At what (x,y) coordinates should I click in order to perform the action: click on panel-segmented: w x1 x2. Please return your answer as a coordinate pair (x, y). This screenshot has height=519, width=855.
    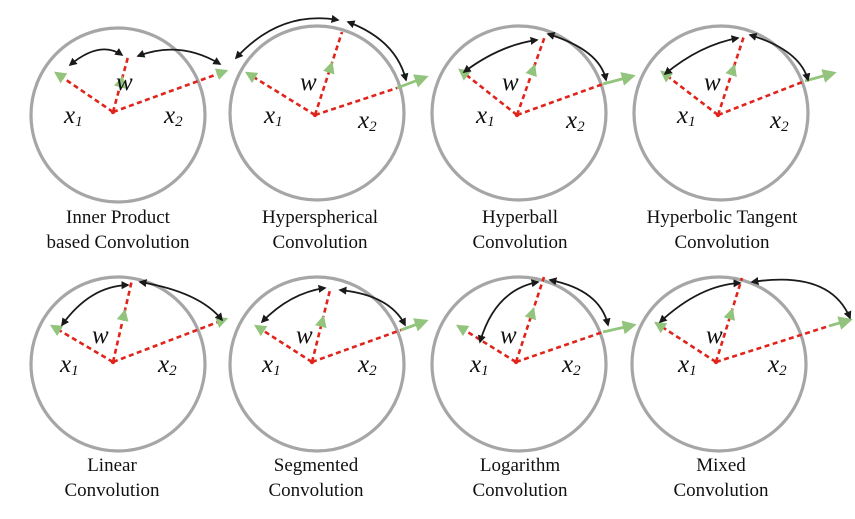
    Looking at the image, I should click on (328, 364).